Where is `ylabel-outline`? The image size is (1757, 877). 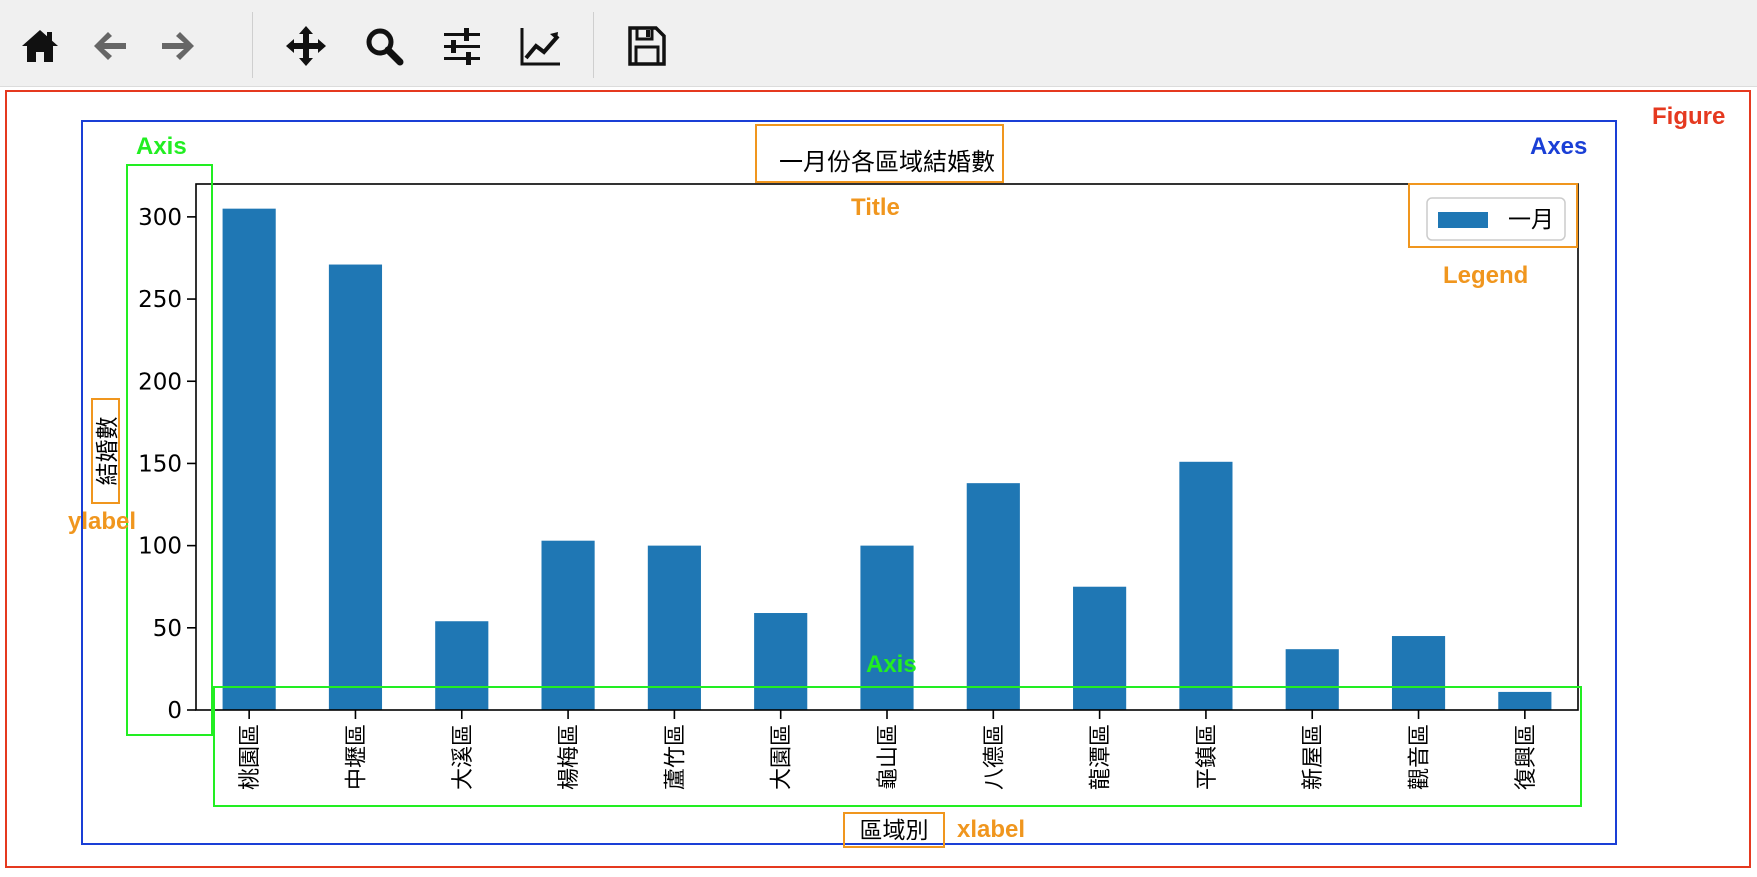 ylabel-outline is located at coordinates (105, 451).